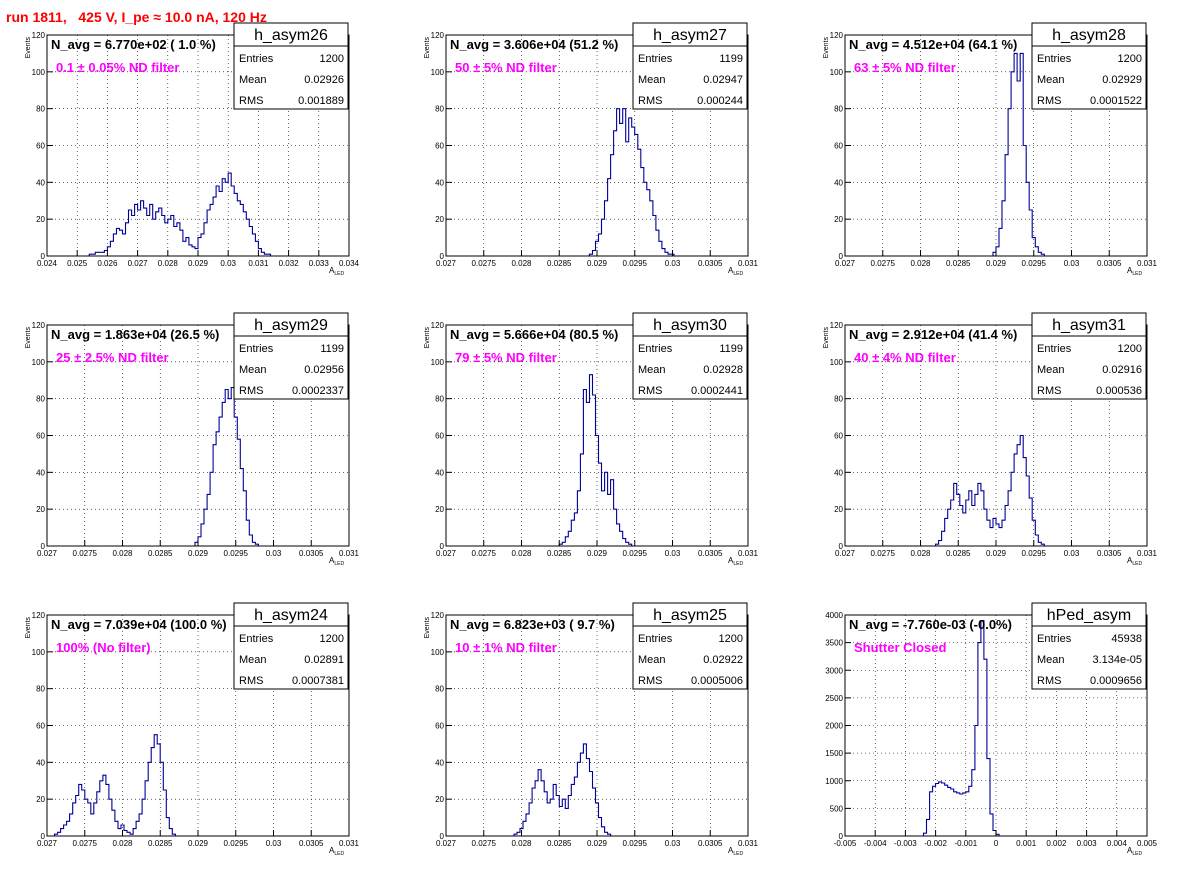 The width and height of the screenshot is (1196, 872). What do you see at coordinates (834, 698) in the screenshot?
I see `y-tick-label: 2500` at bounding box center [834, 698].